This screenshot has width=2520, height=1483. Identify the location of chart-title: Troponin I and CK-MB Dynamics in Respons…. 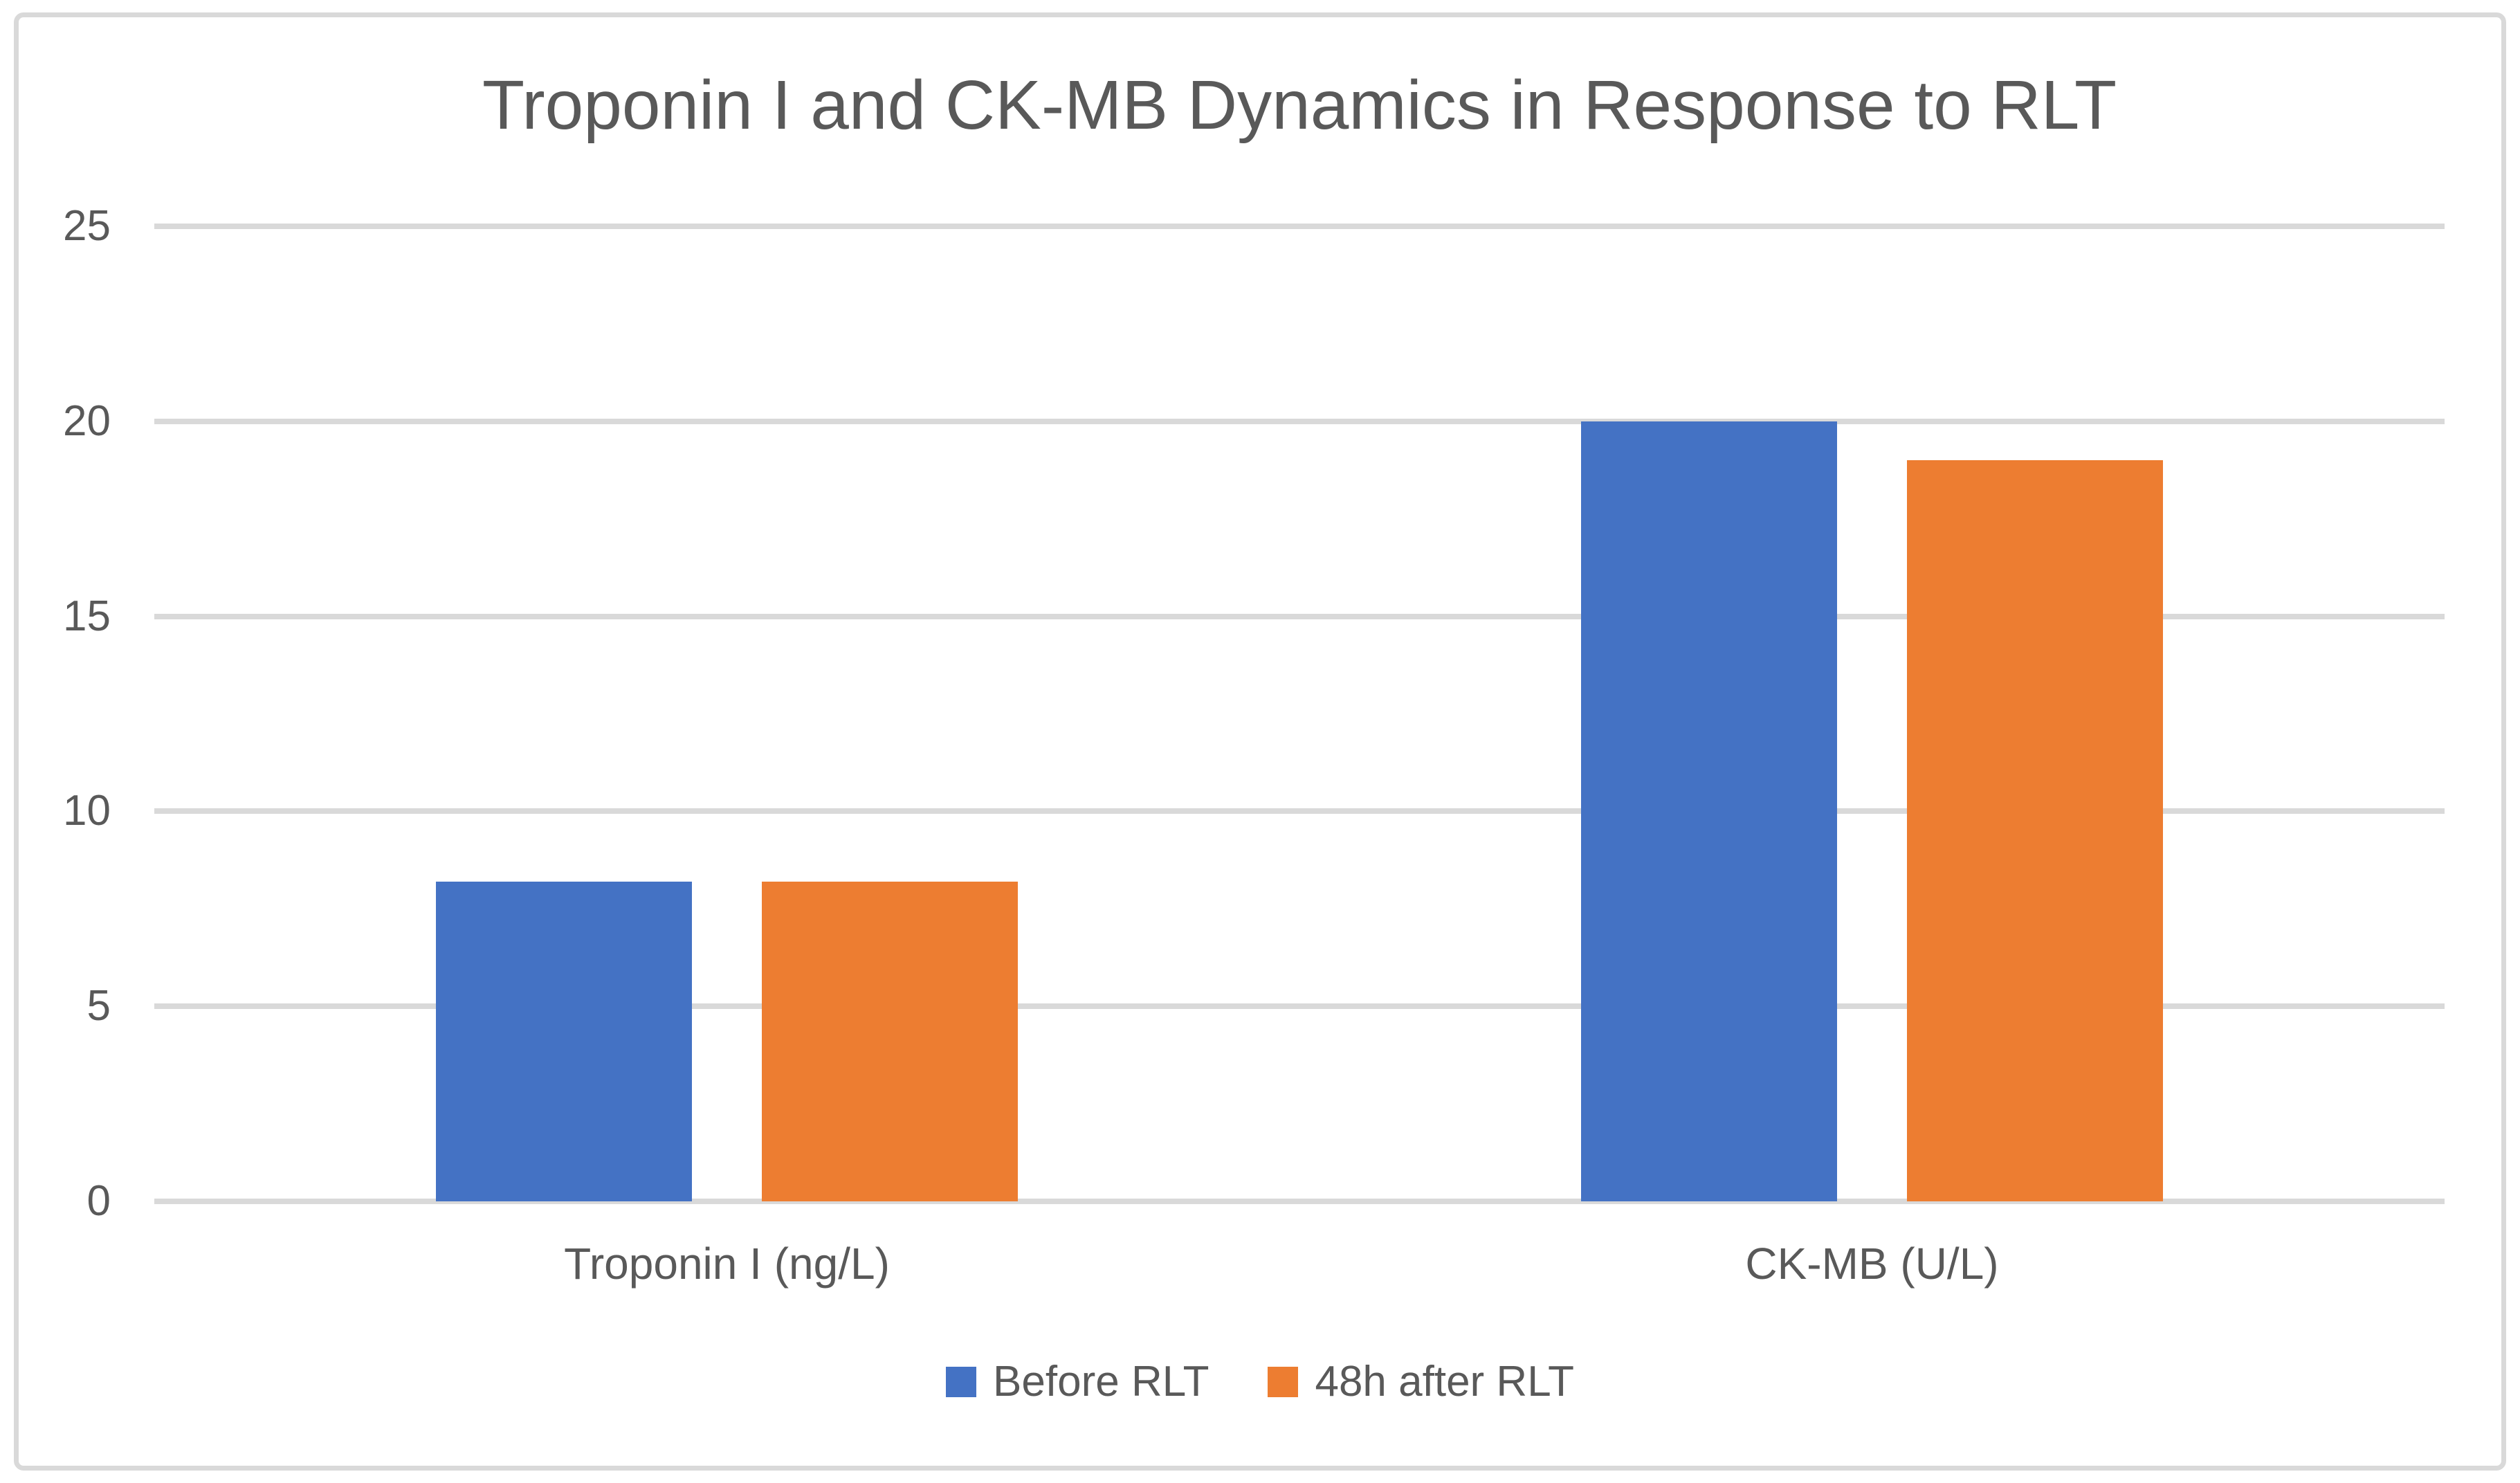
(1299, 105).